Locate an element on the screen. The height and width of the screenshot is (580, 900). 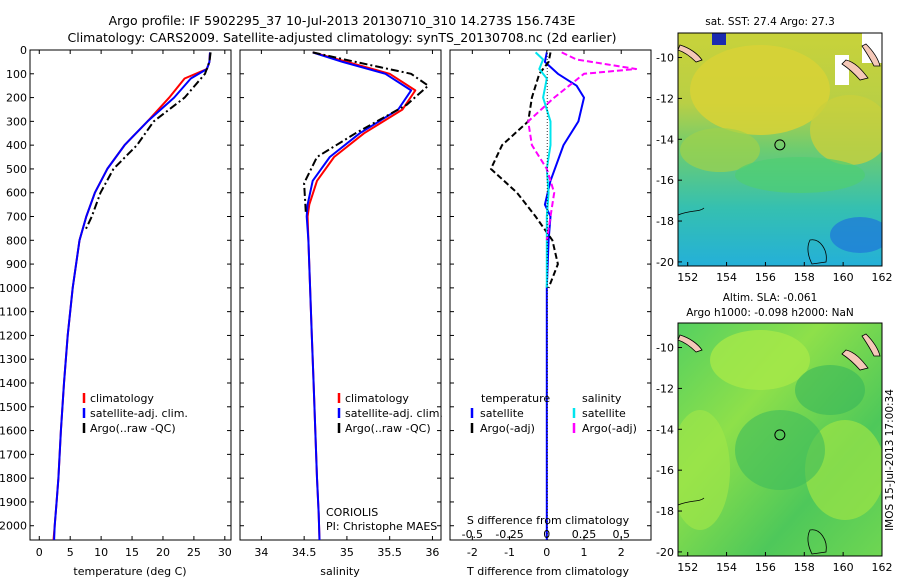
map-x-tick-label: 156 is located at coordinates (765, 567).